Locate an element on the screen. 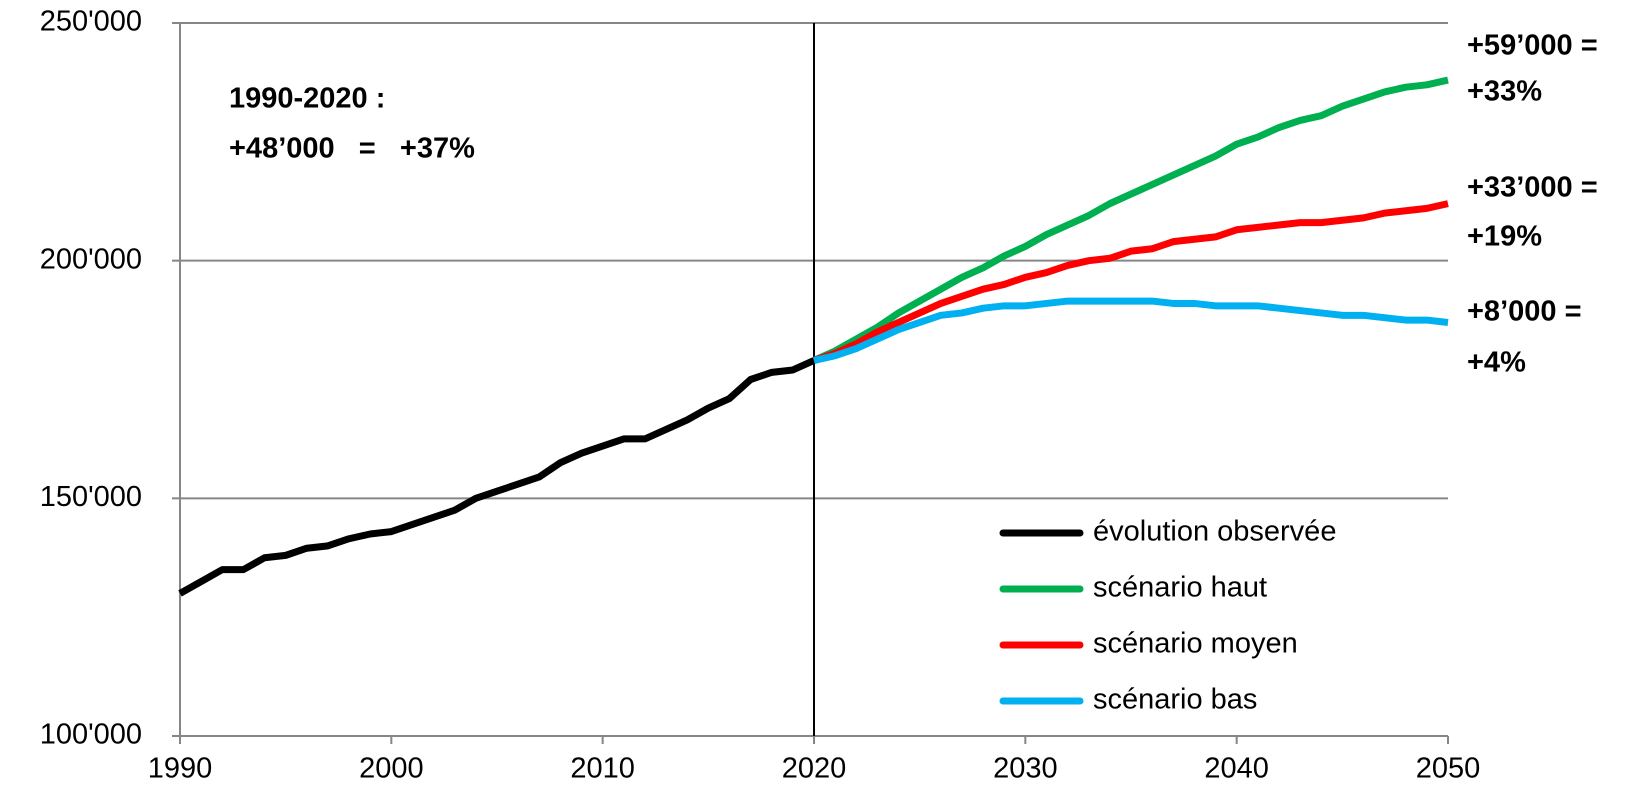 This screenshot has height=808, width=1645. y-tick-label: 200'000 is located at coordinates (91, 259).